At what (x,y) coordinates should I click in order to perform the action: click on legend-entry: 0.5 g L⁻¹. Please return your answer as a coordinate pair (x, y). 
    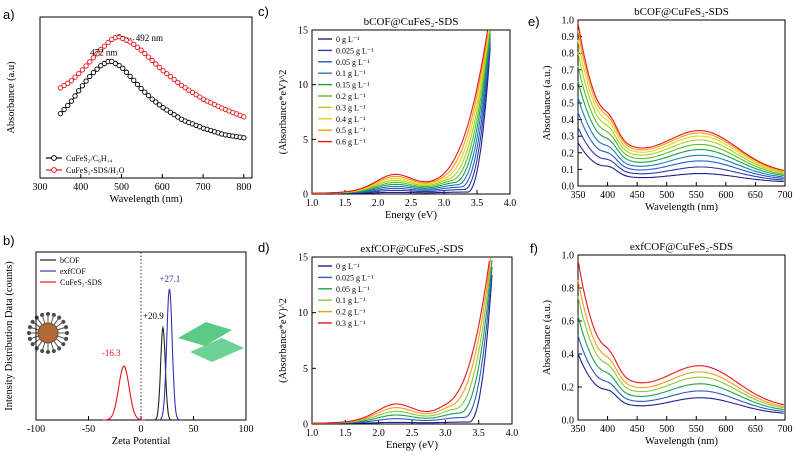
    Looking at the image, I should click on (351, 130).